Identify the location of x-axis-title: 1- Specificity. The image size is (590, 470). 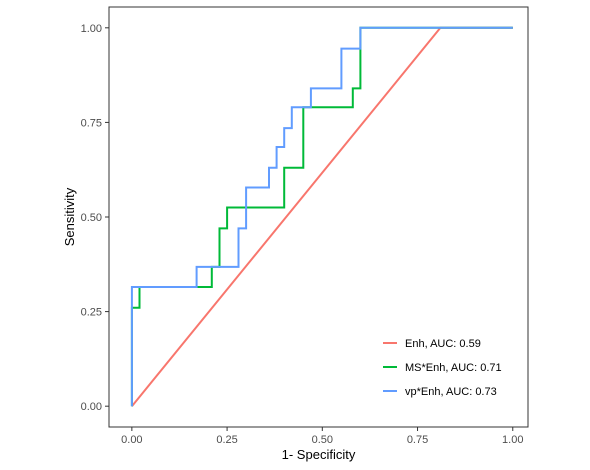
(319, 454).